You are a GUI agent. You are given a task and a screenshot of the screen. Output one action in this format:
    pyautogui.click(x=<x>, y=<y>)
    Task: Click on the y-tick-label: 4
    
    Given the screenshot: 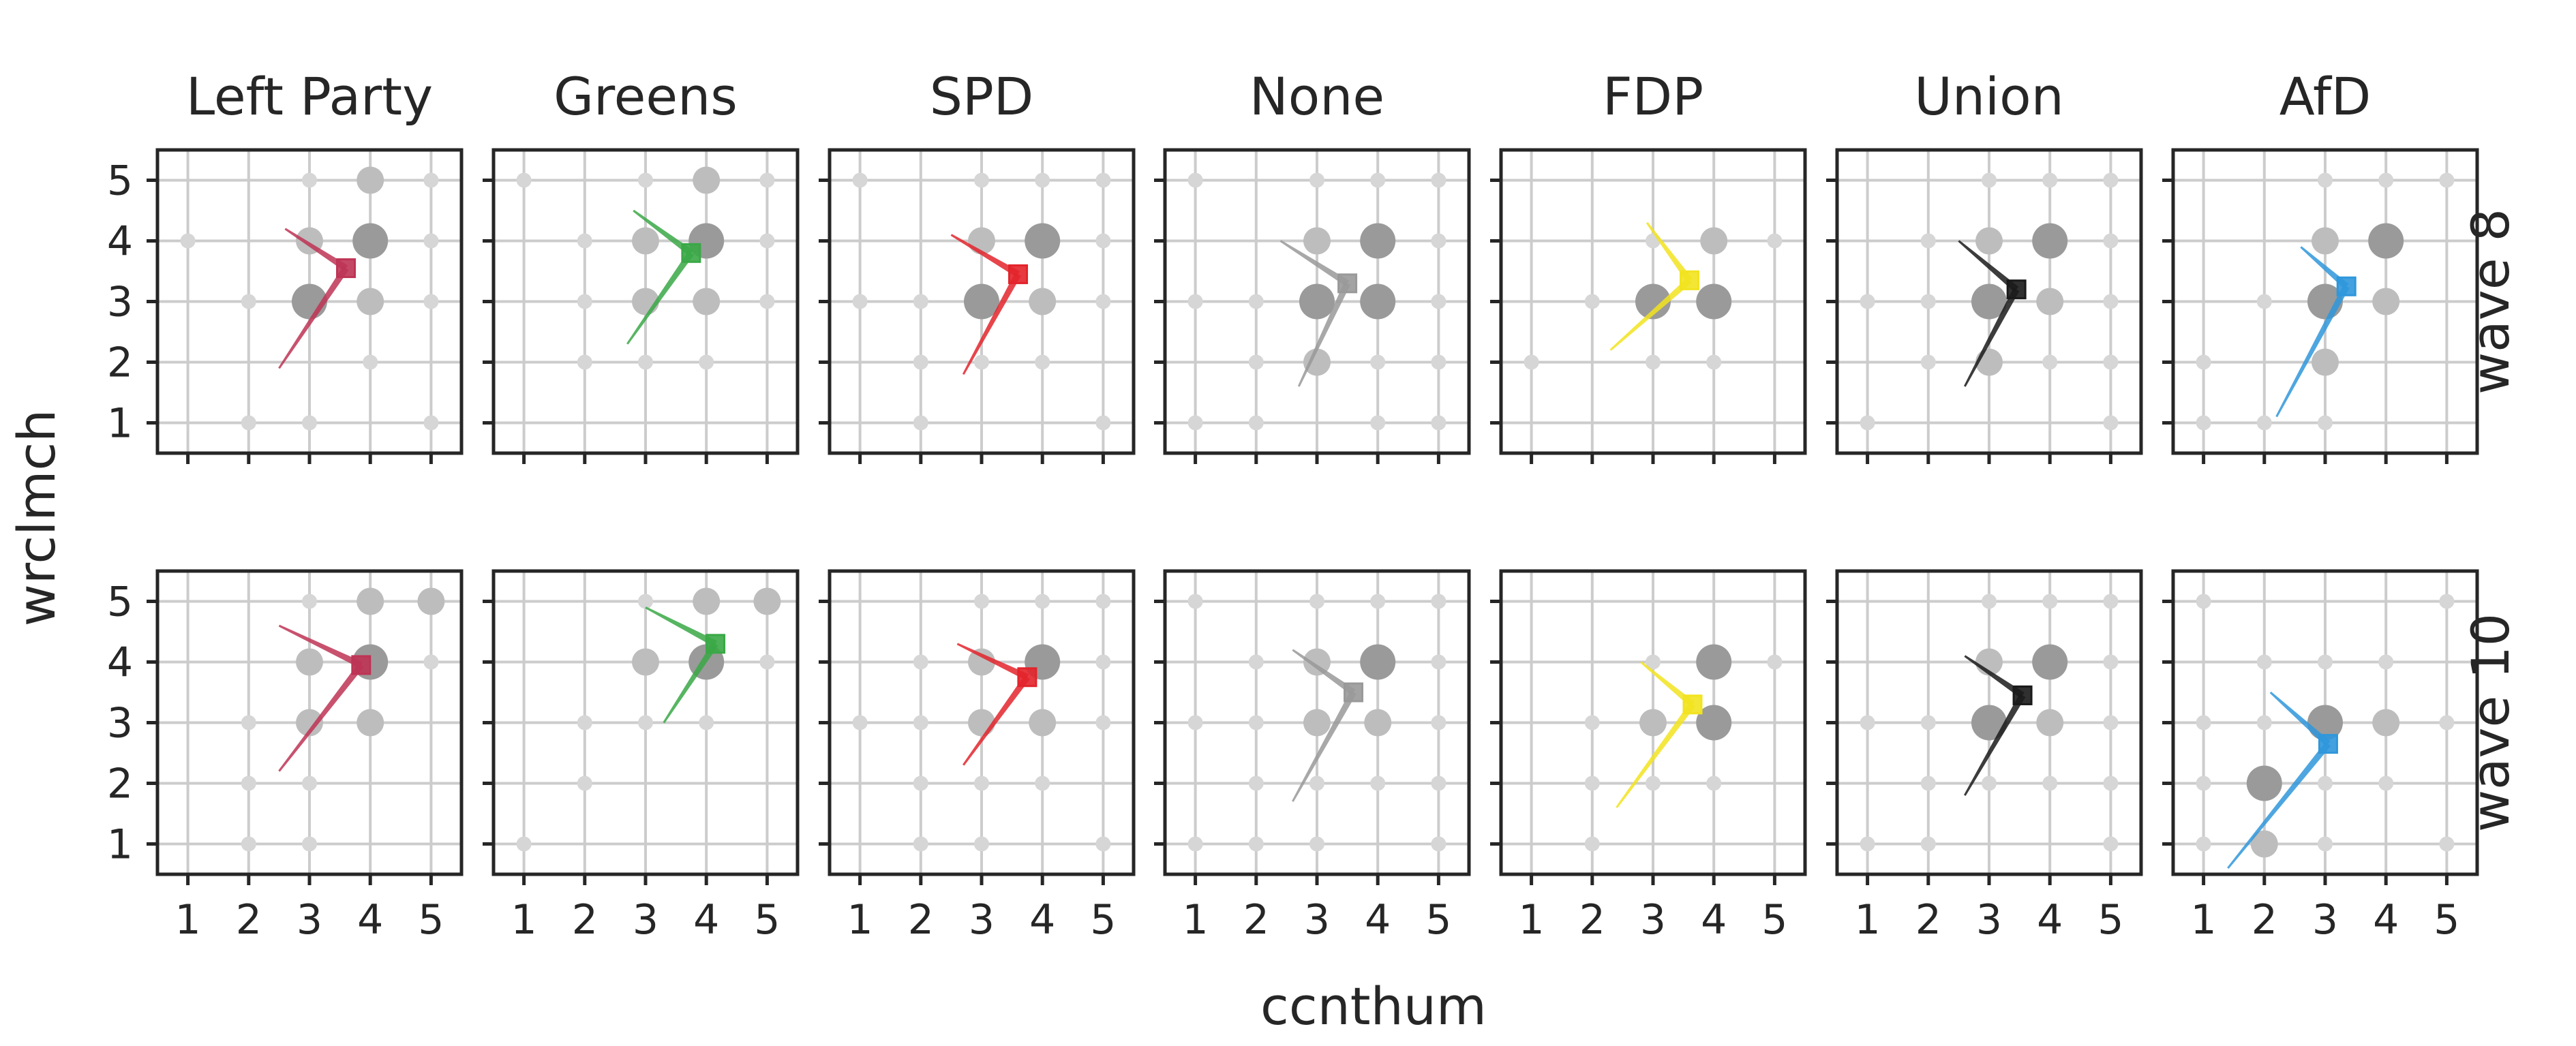 What is the action you would take?
    pyautogui.click(x=120, y=663)
    